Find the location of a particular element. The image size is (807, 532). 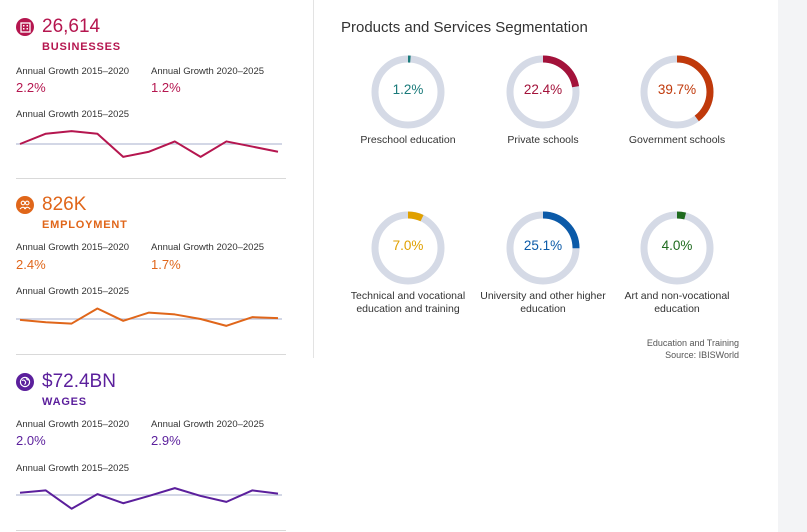

donut-6: 4.0% Art and non-vocational education is located at coordinates (677, 263).